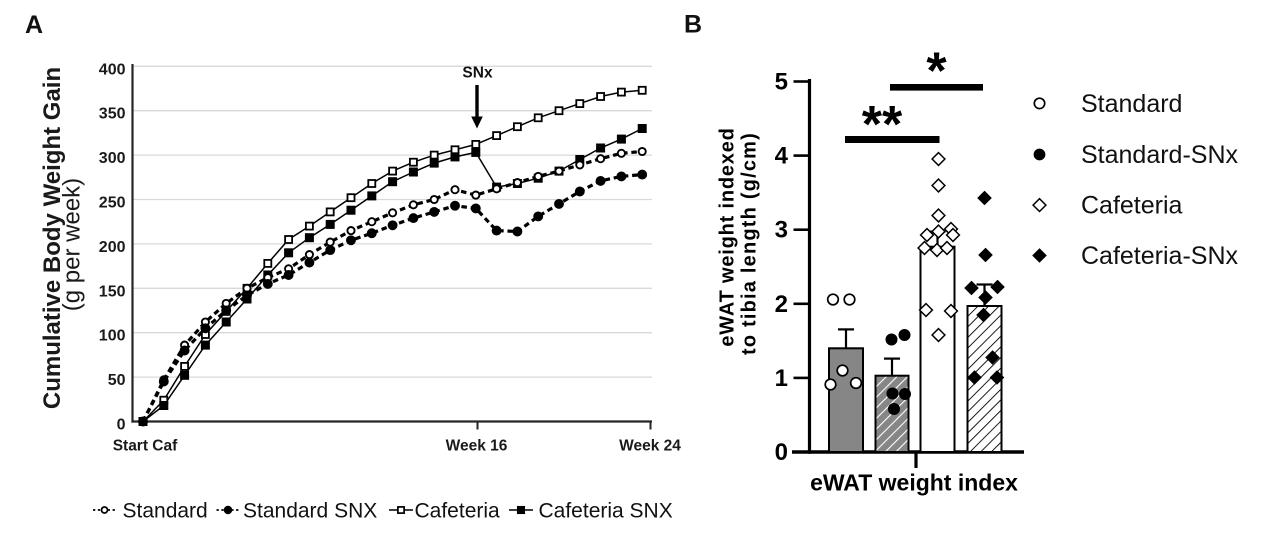 This screenshot has width=1277, height=537. I want to click on svg-text: eWAT weight index, so click(914, 483).